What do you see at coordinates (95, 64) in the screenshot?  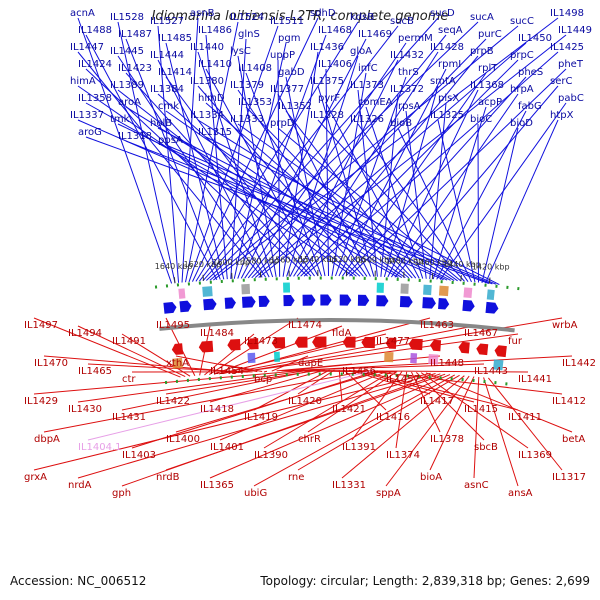 I see `gene-label-forward: IL1424` at bounding box center [95, 64].